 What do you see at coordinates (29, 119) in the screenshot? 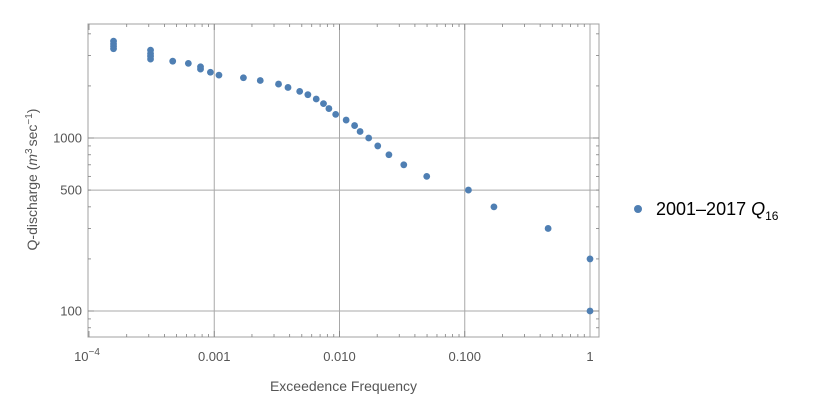
I see `y-axis-title-sup-exp: −1` at bounding box center [29, 119].